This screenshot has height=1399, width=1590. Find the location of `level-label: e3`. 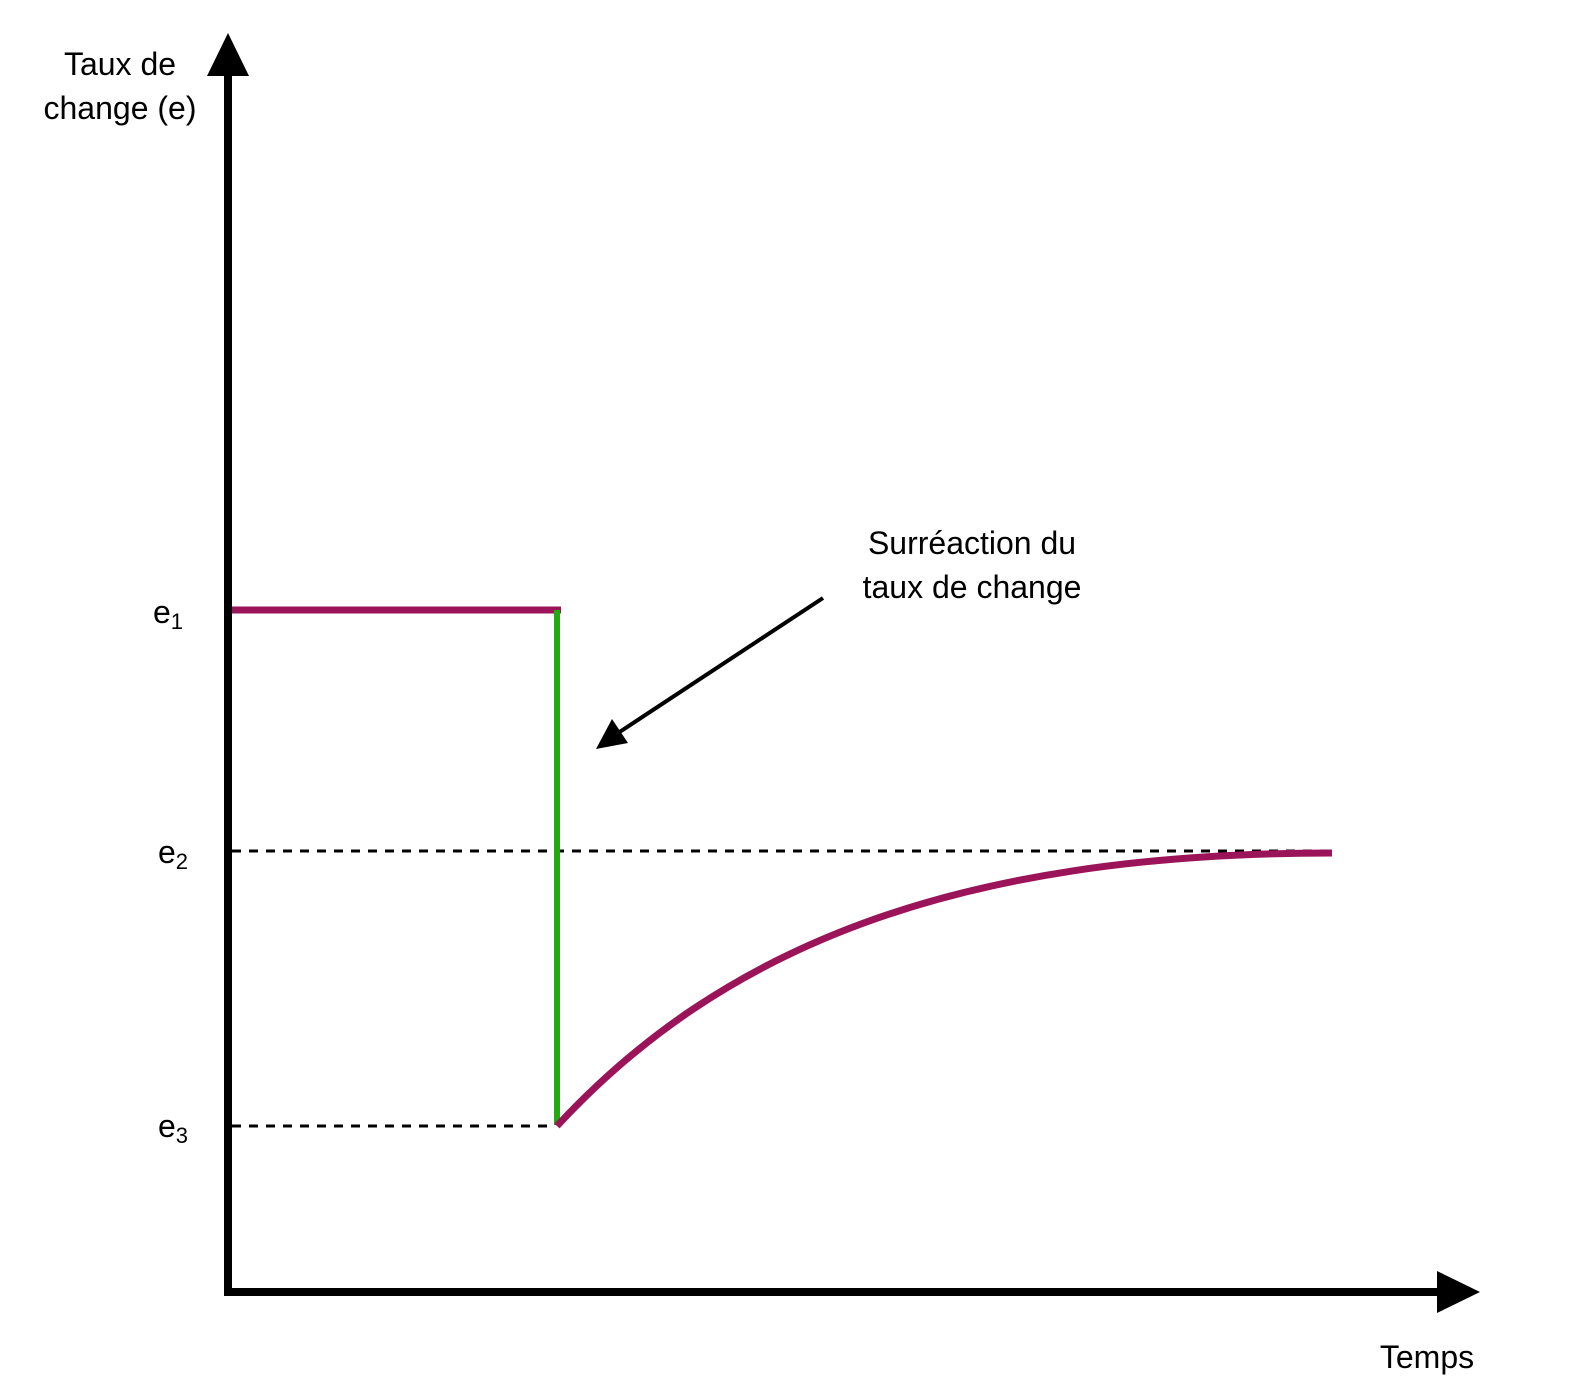

level-label: e3 is located at coordinates (173, 1128).